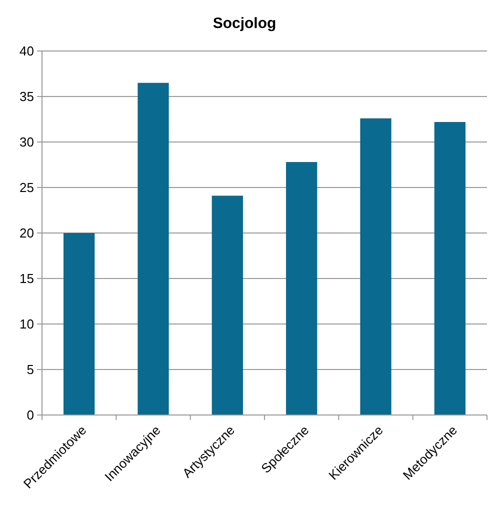  I want to click on chart-title: Socjolog, so click(244, 23).